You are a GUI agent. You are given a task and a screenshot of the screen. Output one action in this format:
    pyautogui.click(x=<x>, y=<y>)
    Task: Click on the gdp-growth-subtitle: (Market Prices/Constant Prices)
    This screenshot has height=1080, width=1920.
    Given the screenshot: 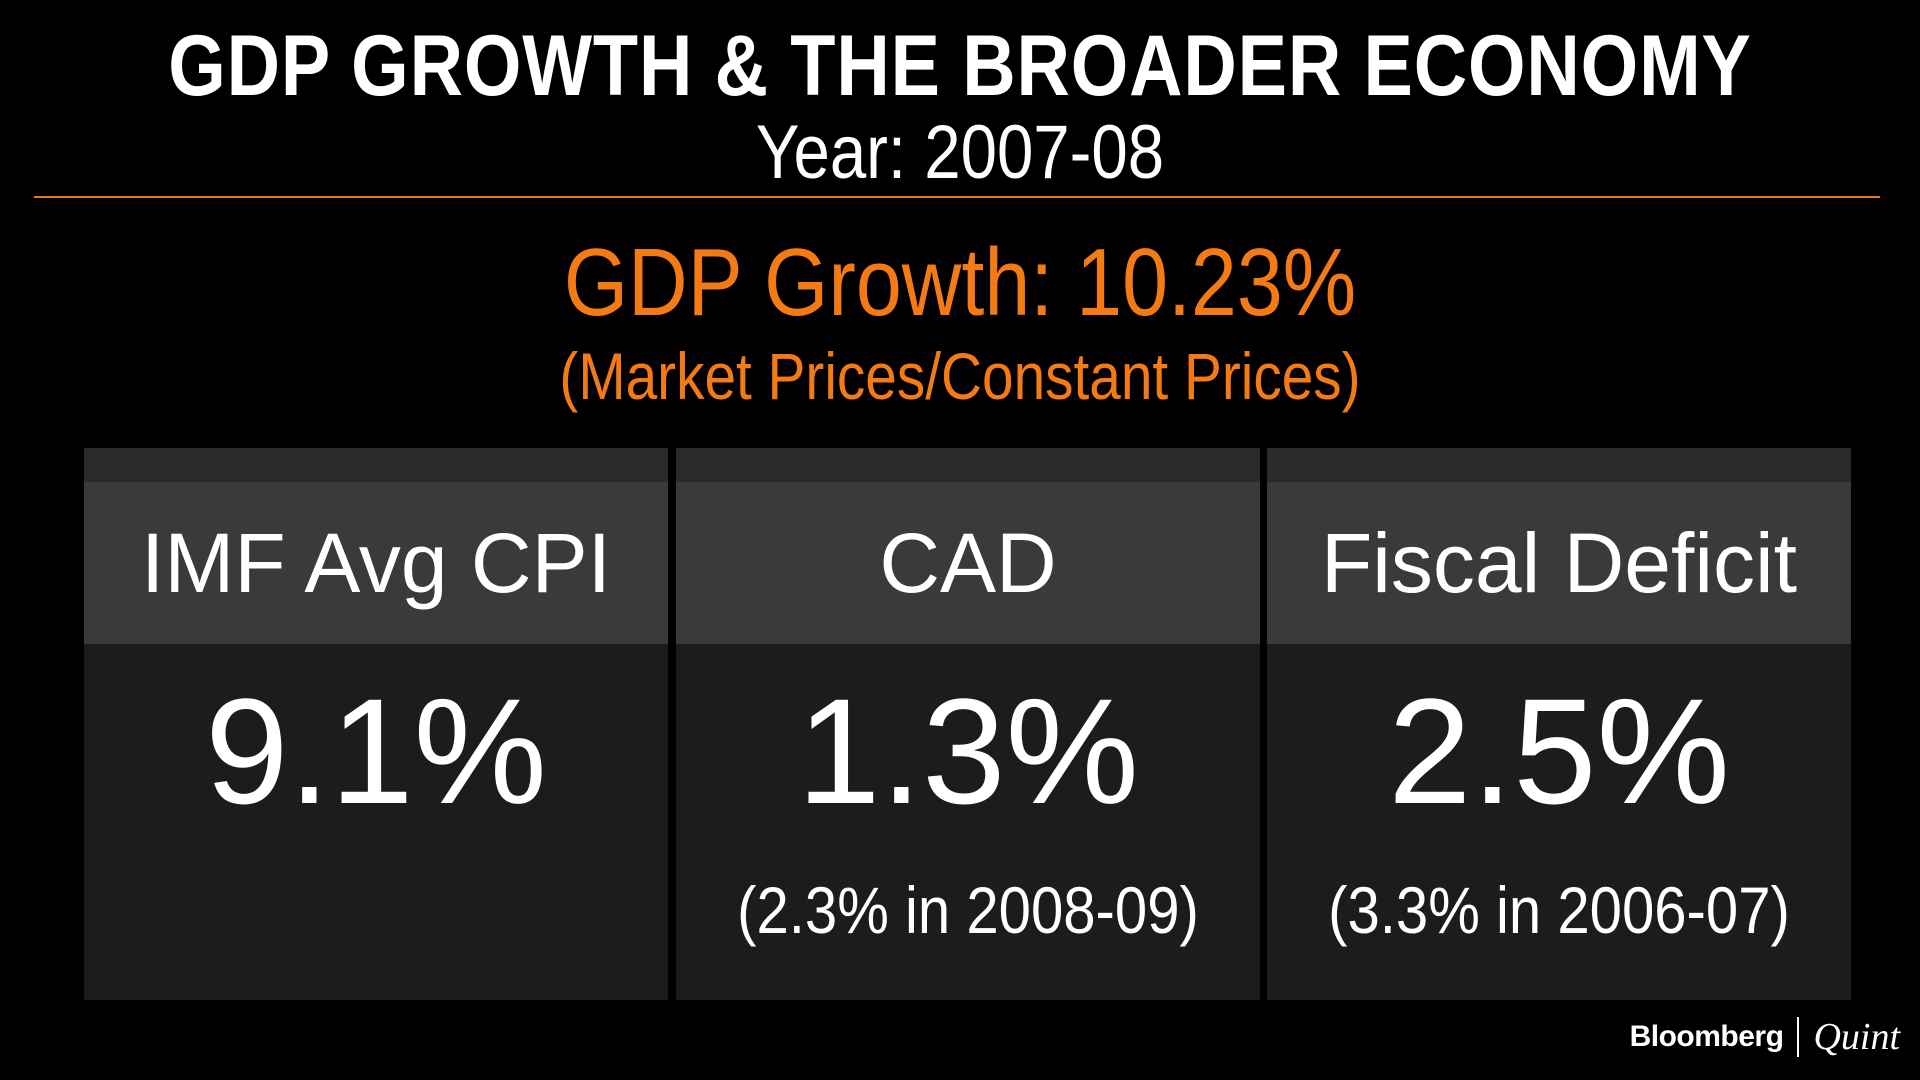 What is the action you would take?
    pyautogui.click(x=960, y=376)
    